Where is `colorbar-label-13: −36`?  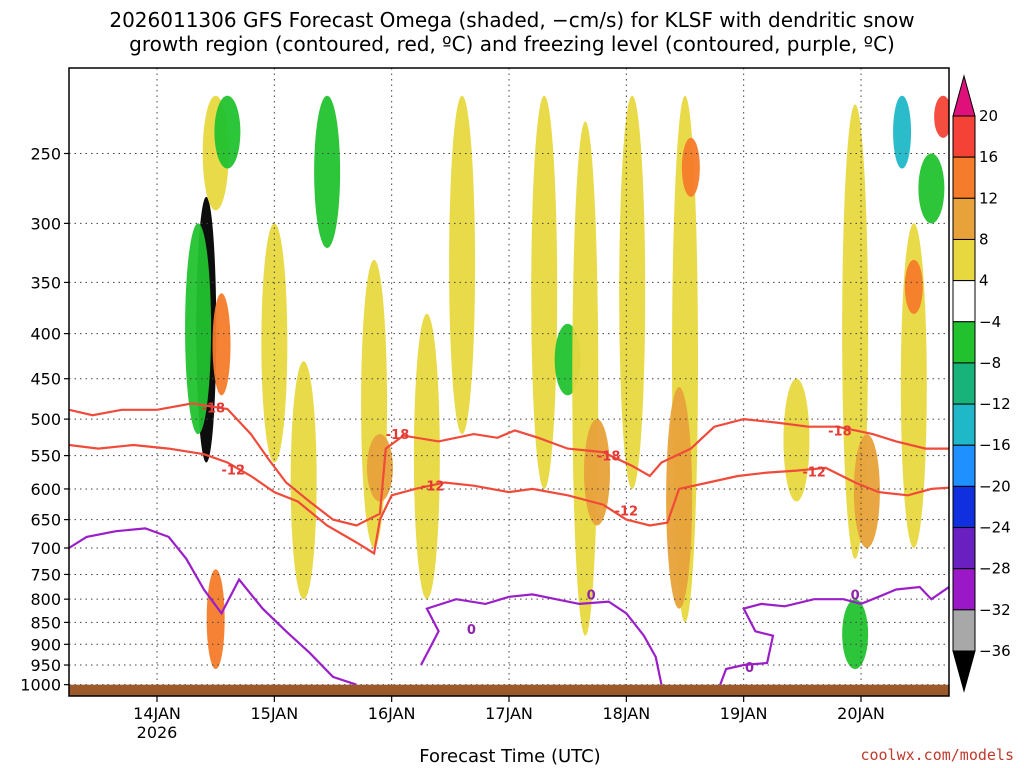 colorbar-label-13: −36 is located at coordinates (995, 651).